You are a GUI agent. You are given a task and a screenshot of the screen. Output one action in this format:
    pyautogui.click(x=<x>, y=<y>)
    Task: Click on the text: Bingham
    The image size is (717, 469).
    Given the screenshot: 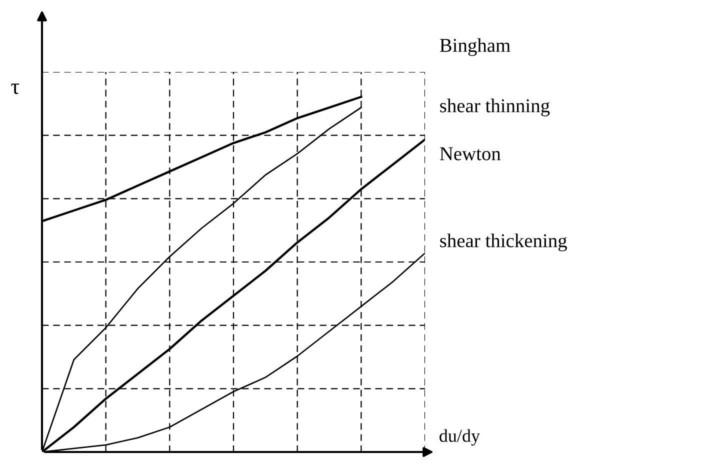 What is the action you would take?
    pyautogui.click(x=475, y=47)
    